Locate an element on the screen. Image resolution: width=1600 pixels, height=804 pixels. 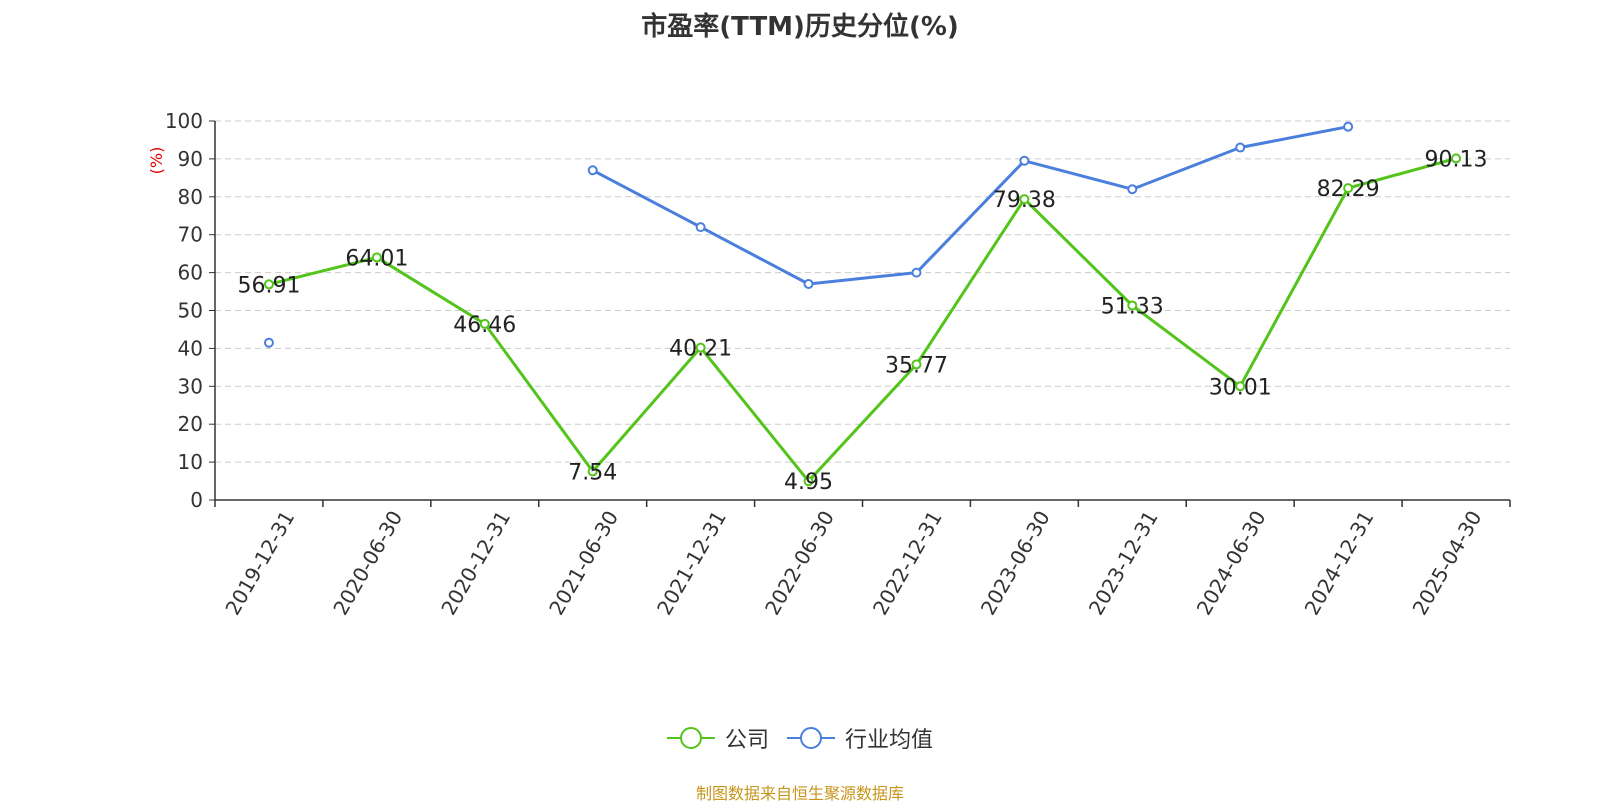
source-note: 制图数据来自恒生聚源数据库 is located at coordinates (799, 793).